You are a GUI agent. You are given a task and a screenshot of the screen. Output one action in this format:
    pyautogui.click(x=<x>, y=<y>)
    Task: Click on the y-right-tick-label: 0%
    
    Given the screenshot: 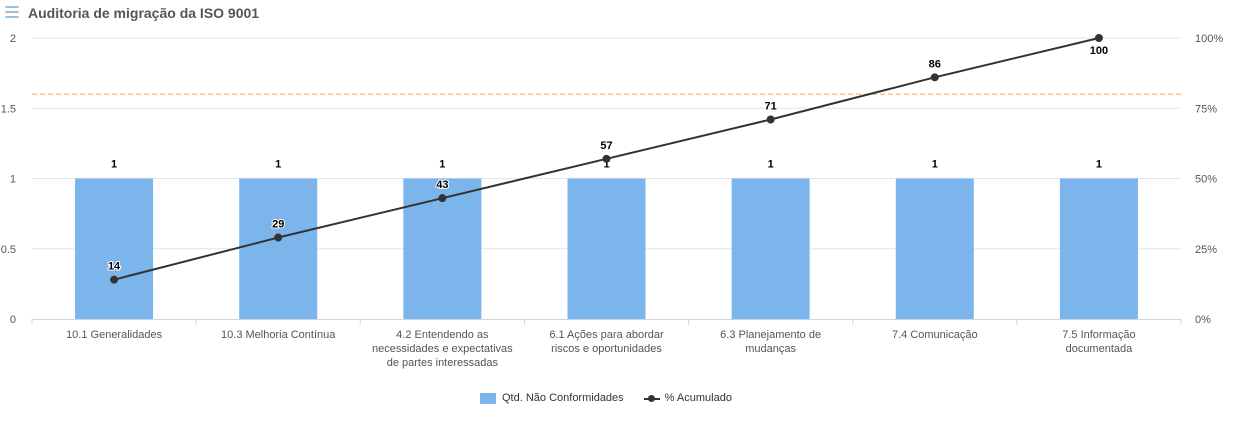 What is the action you would take?
    pyautogui.click(x=1203, y=320)
    